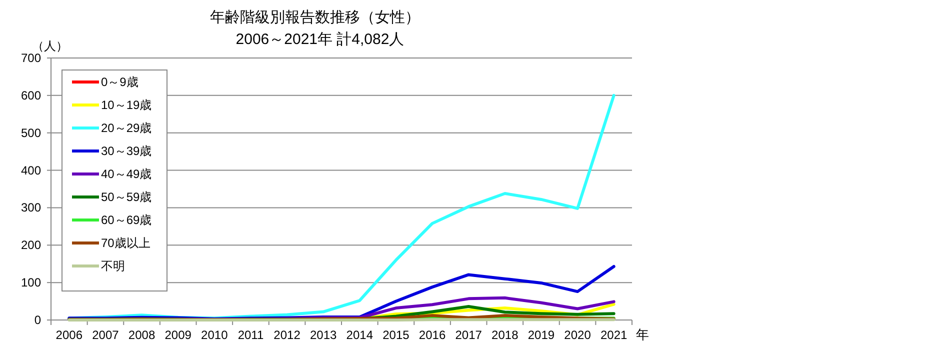  I want to click on y-tick-label: 400, so click(31, 170).